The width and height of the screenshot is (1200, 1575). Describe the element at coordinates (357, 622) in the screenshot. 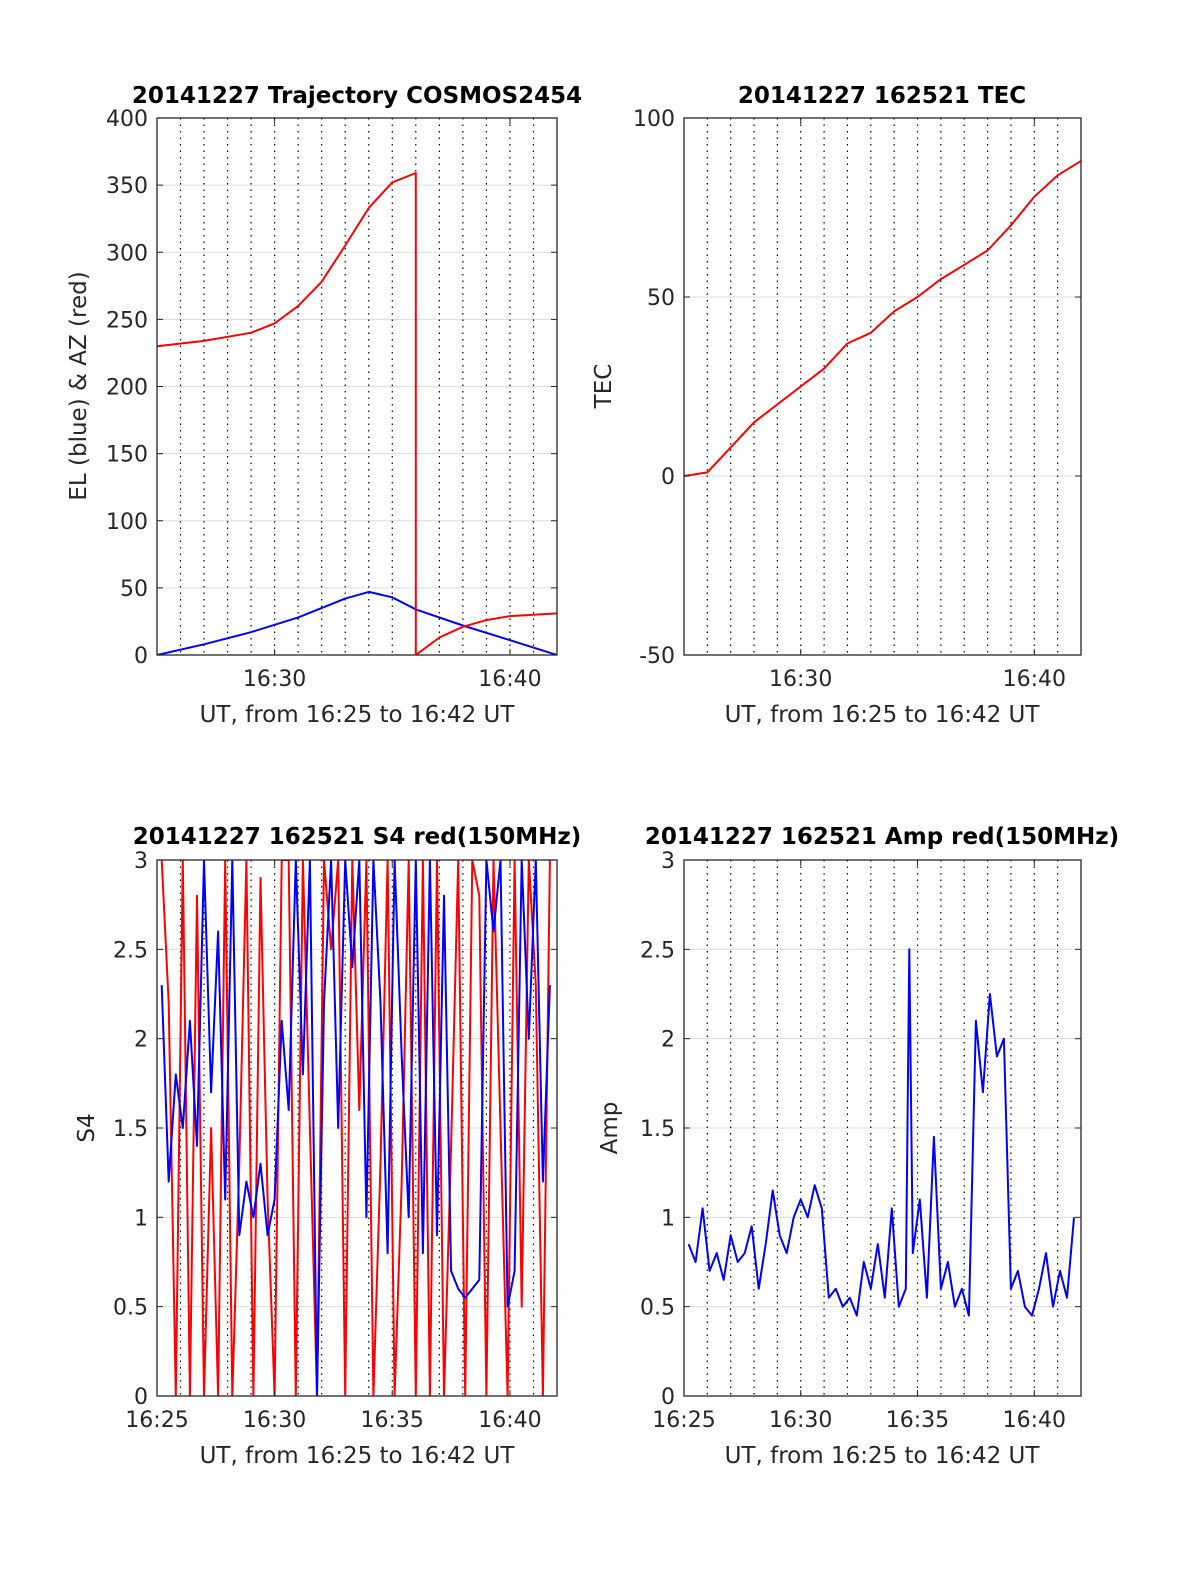

I see `series-line-el` at that location.